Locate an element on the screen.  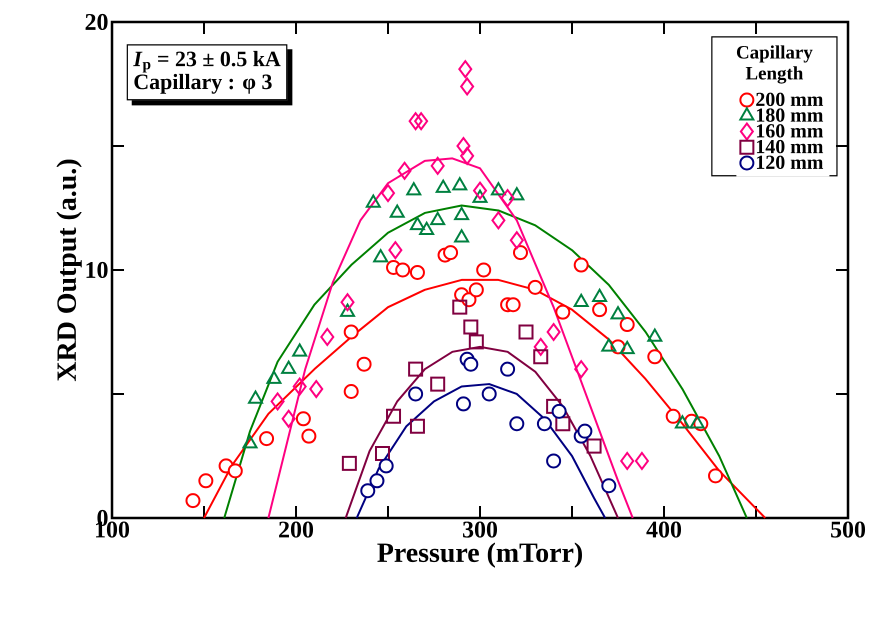
y-tick-label: 20 is located at coordinates (97, 22).